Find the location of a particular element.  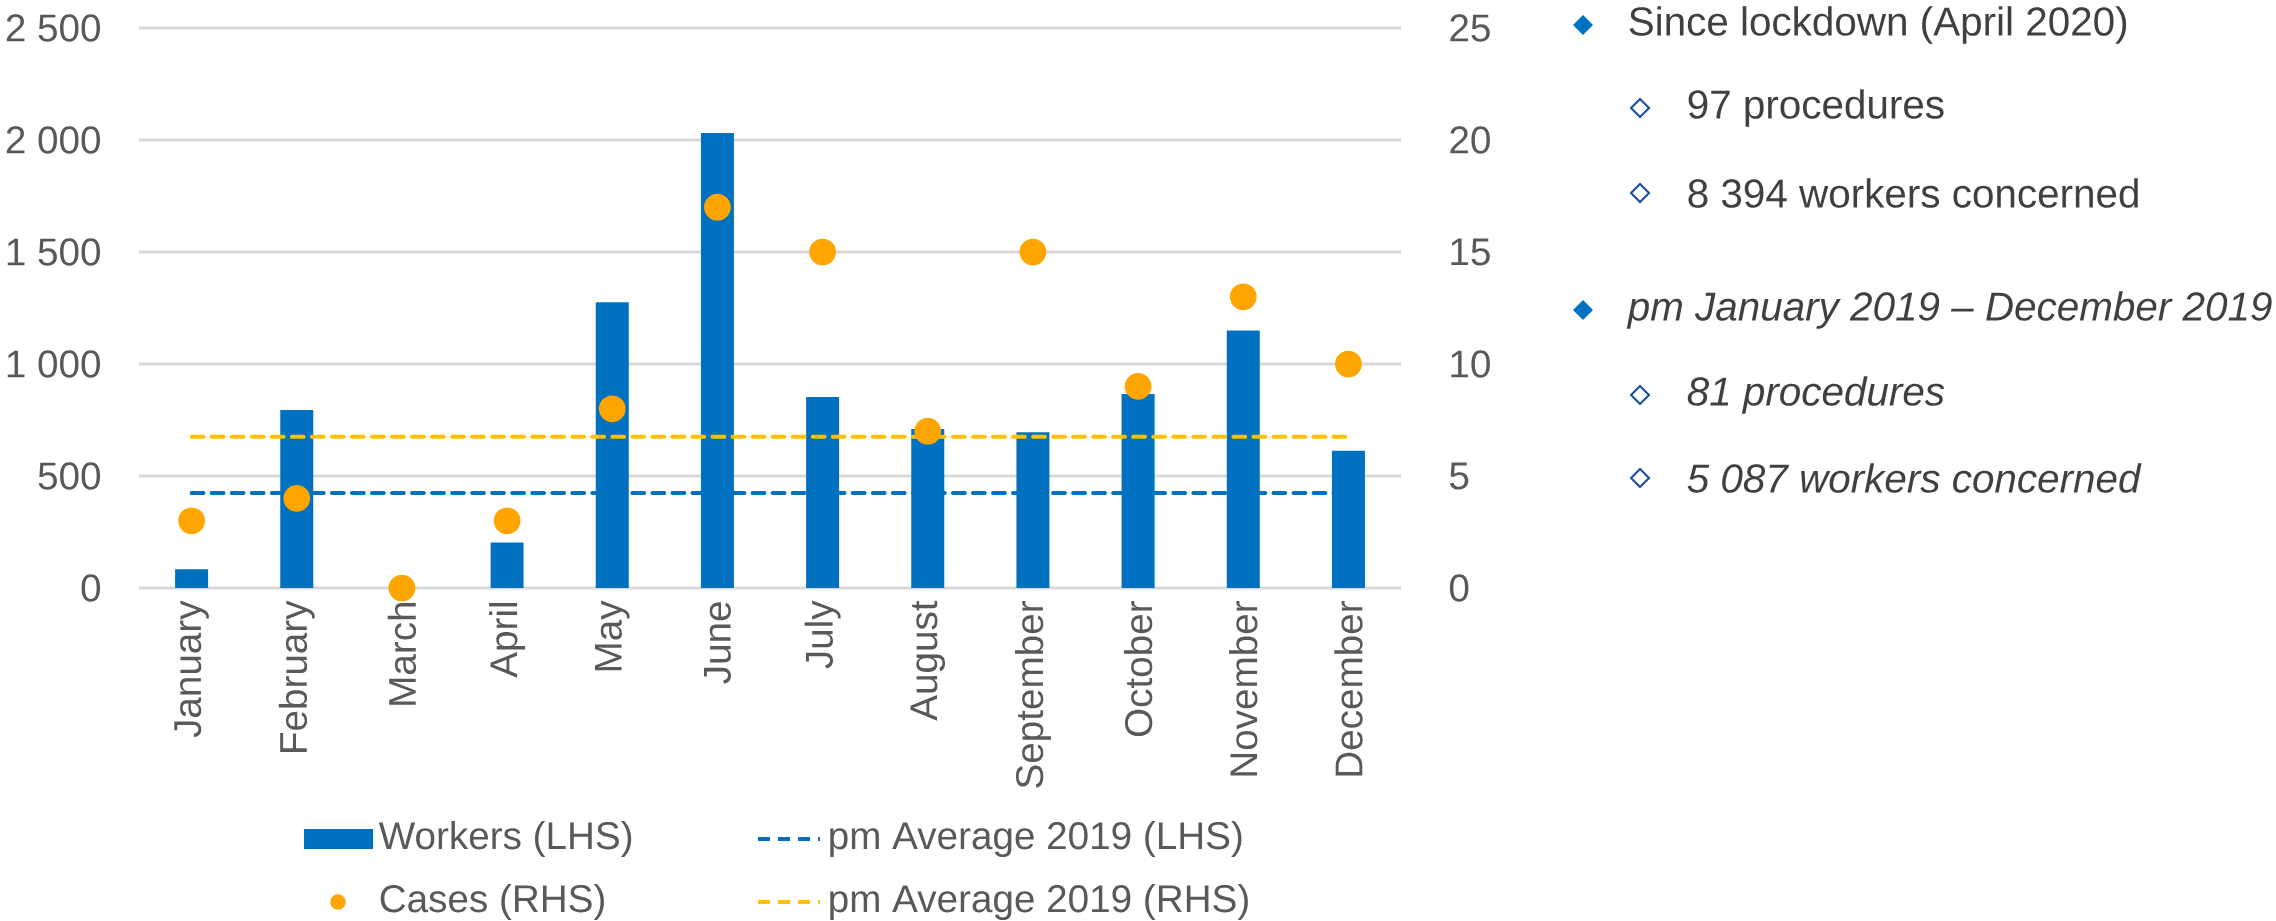

y2-tick-label: 20 is located at coordinates (1470, 140).